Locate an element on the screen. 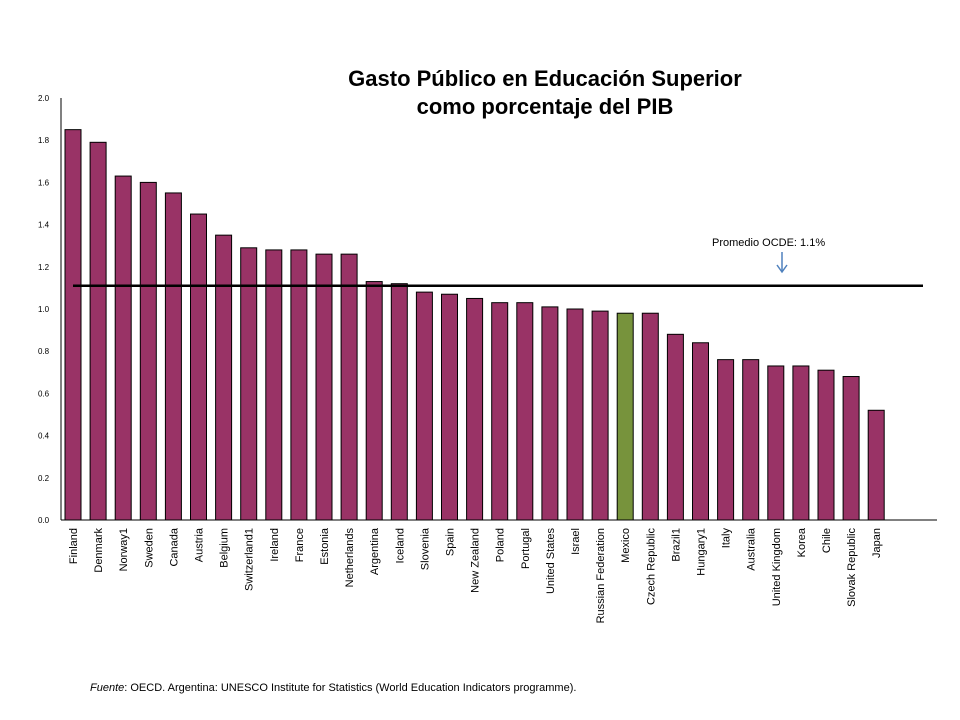 The image size is (960, 720). x-tick-label: Poland is located at coordinates (501, 545).